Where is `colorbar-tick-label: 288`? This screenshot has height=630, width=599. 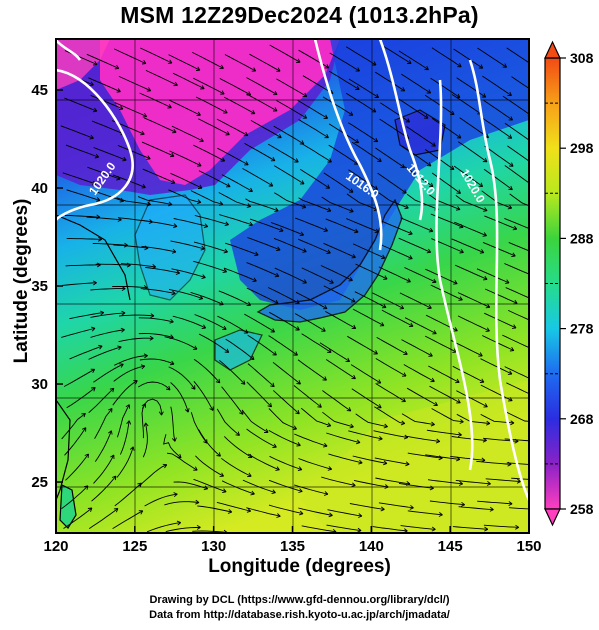 colorbar-tick-label: 288 is located at coordinates (582, 238).